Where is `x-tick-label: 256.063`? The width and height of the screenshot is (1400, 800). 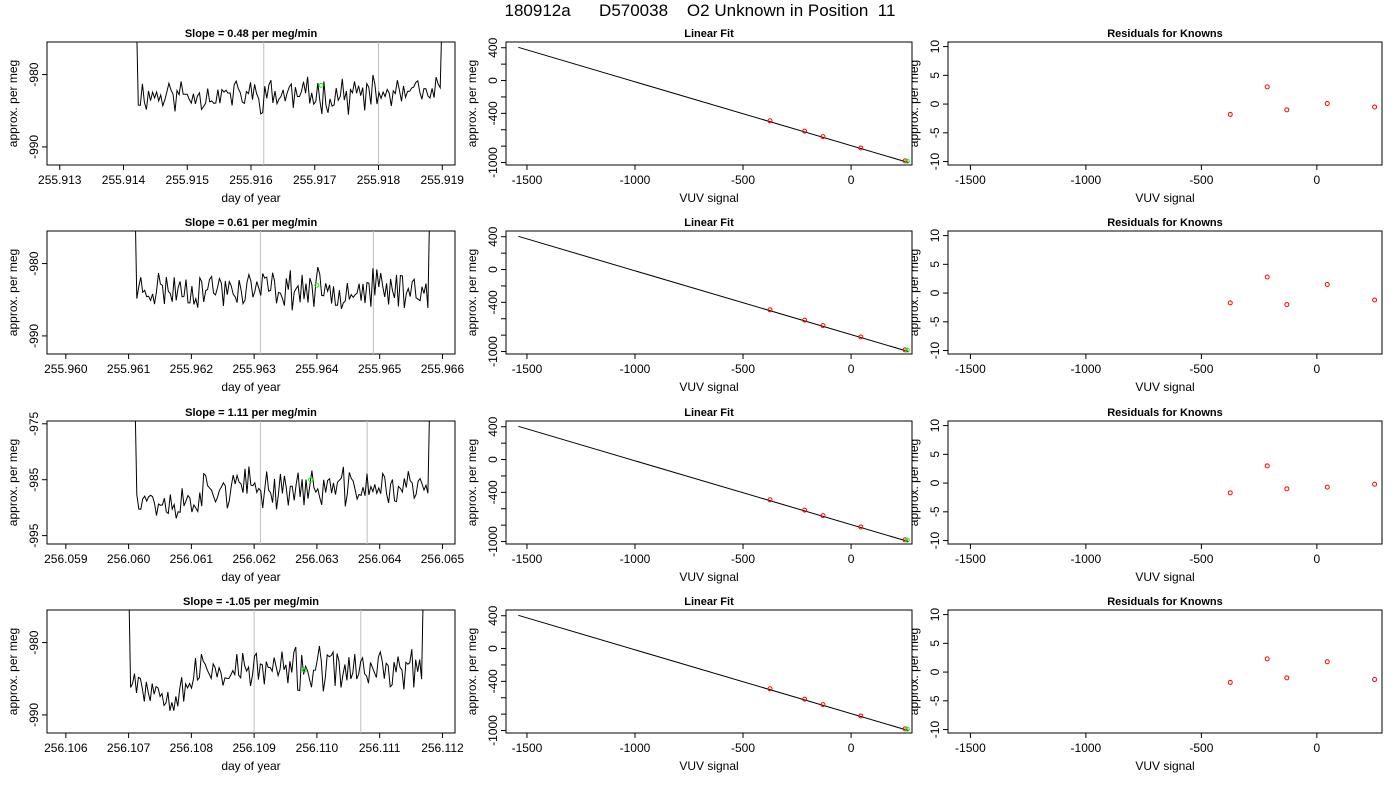 x-tick-label: 256.063 is located at coordinates (317, 559).